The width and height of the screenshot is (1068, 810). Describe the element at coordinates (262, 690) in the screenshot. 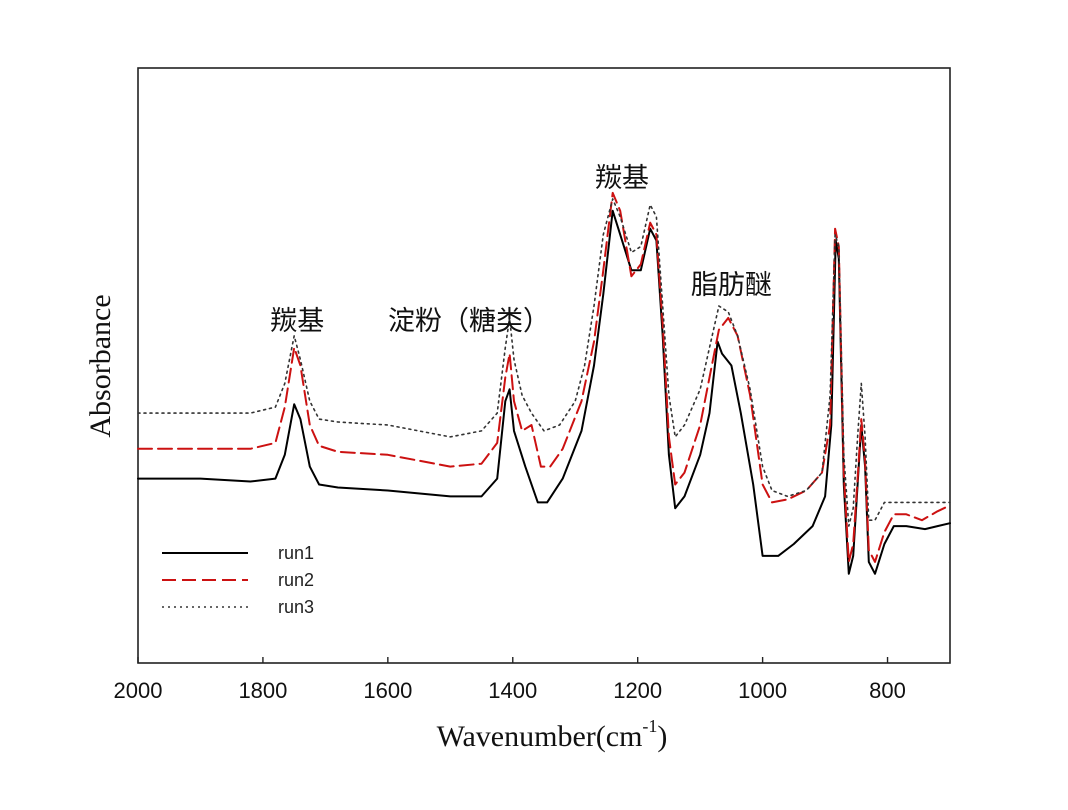

I see `x-tick-label: 1800` at that location.